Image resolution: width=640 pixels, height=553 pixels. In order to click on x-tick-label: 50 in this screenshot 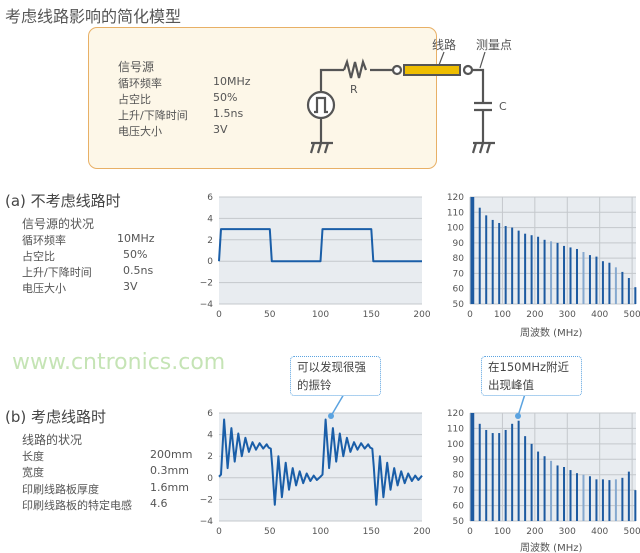, I will do `click(270, 532)`.